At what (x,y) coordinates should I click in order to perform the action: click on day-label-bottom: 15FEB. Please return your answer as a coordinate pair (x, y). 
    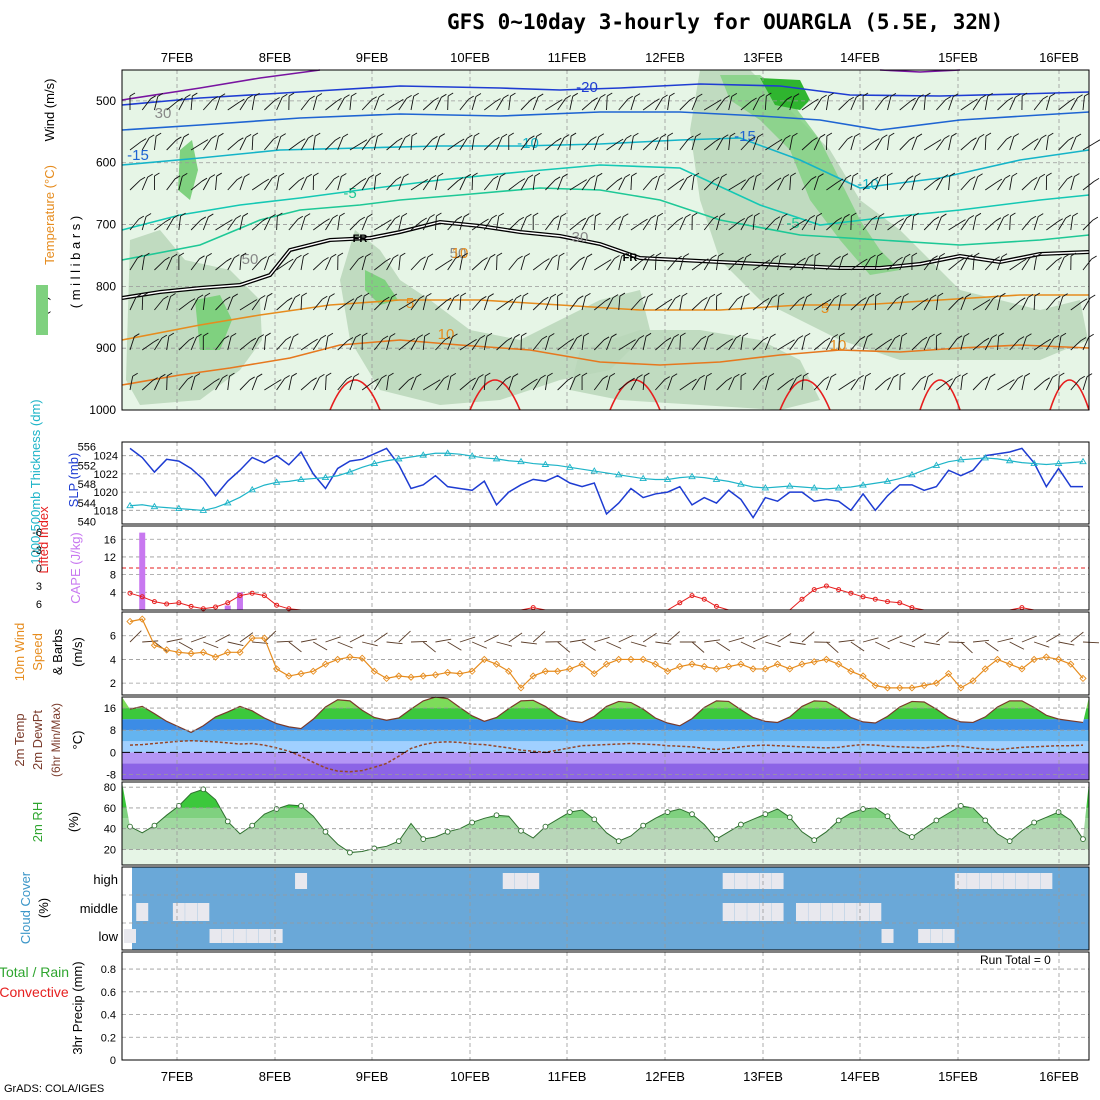
    Looking at the image, I should click on (958, 1076).